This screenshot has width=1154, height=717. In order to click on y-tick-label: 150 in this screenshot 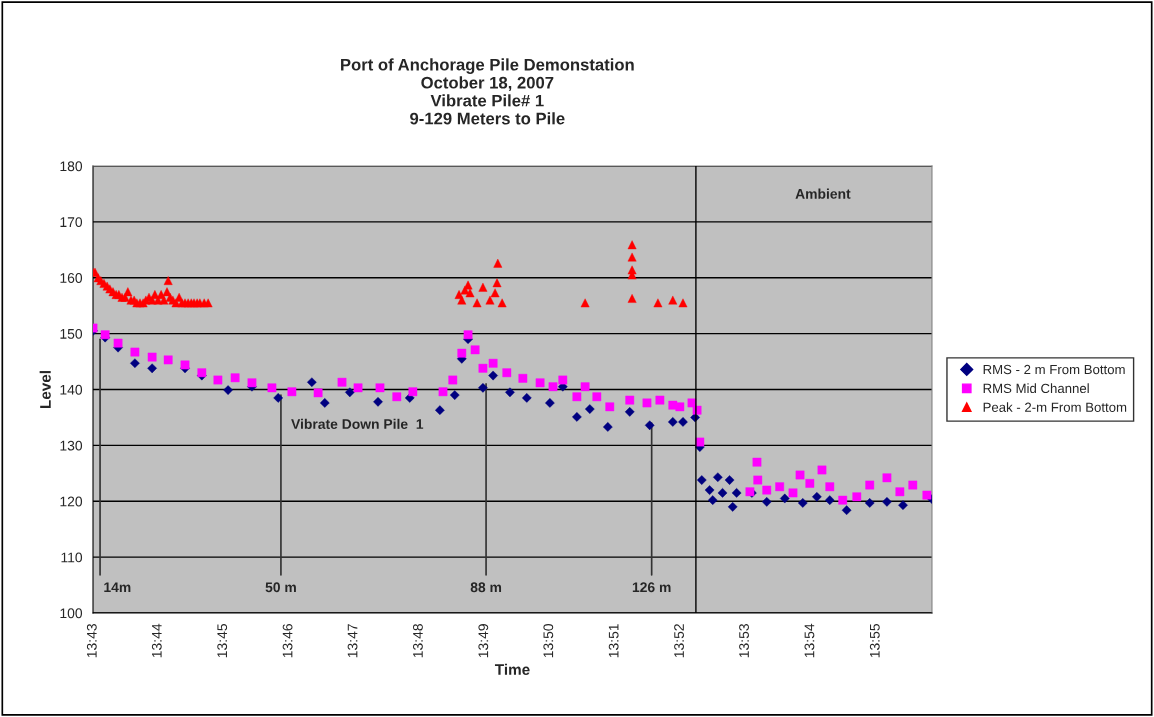, I will do `click(71, 333)`.